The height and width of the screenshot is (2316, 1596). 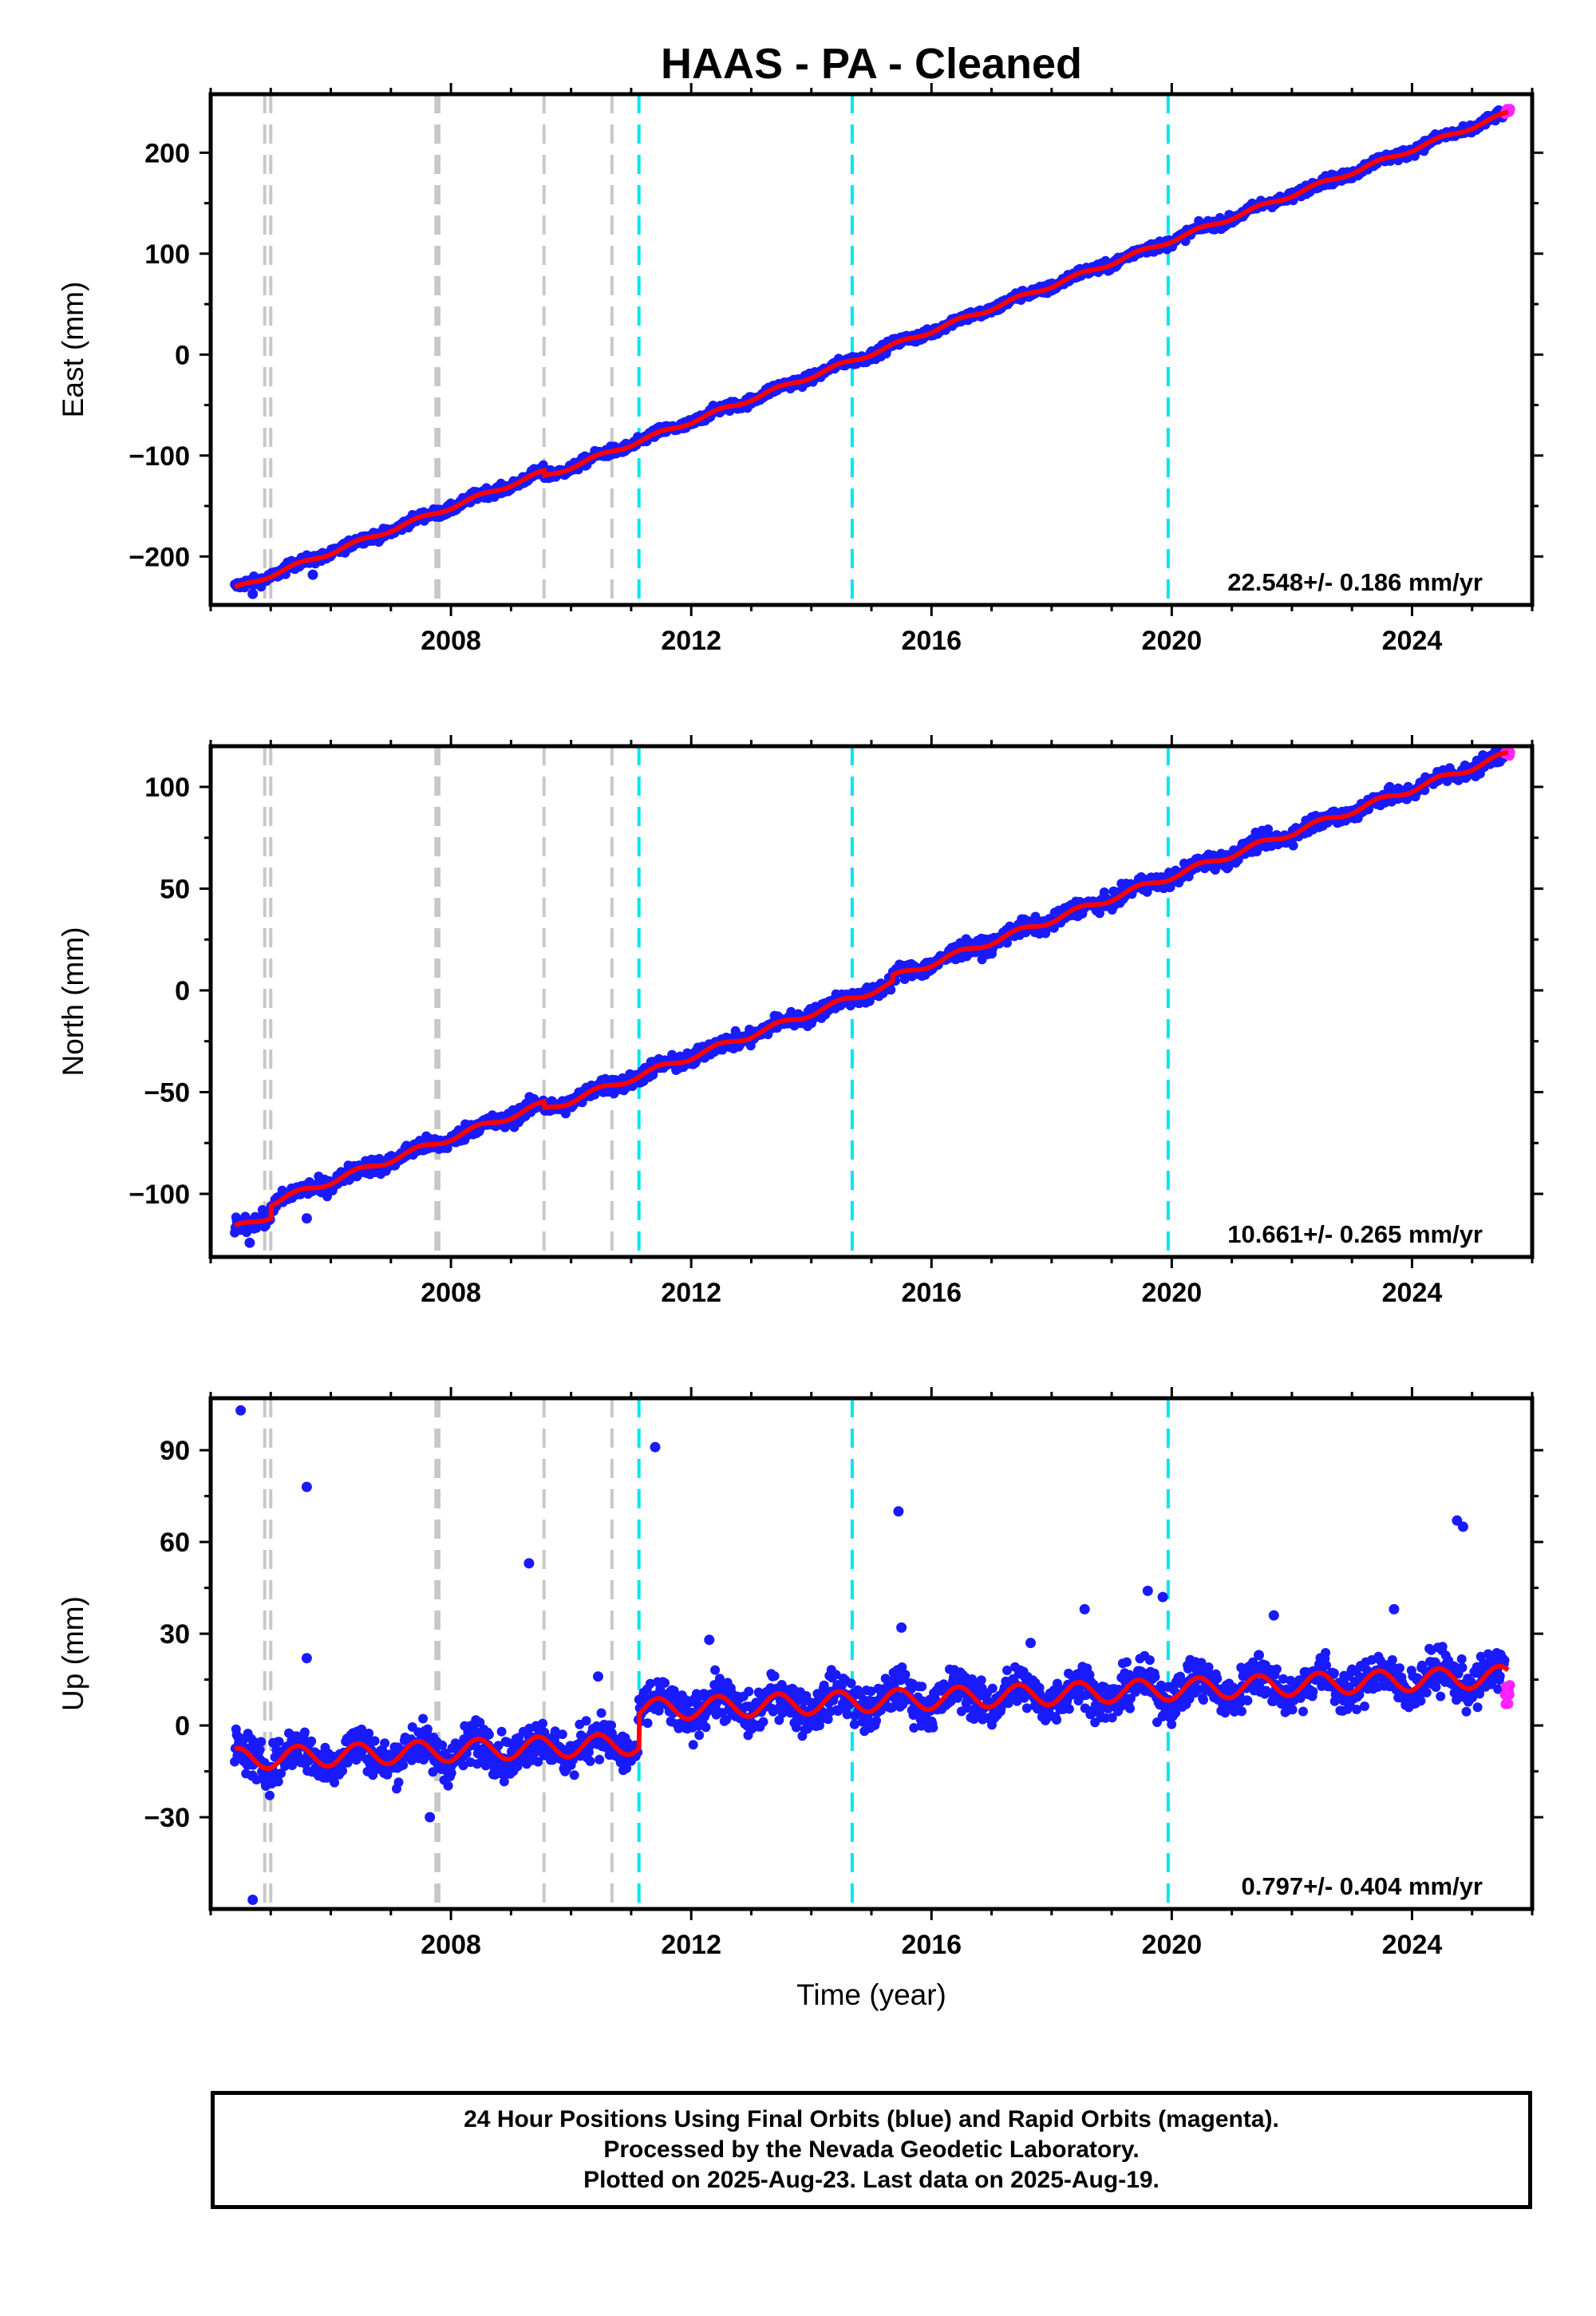 I want to click on y-axis-label: North (mm), so click(x=73, y=1001).